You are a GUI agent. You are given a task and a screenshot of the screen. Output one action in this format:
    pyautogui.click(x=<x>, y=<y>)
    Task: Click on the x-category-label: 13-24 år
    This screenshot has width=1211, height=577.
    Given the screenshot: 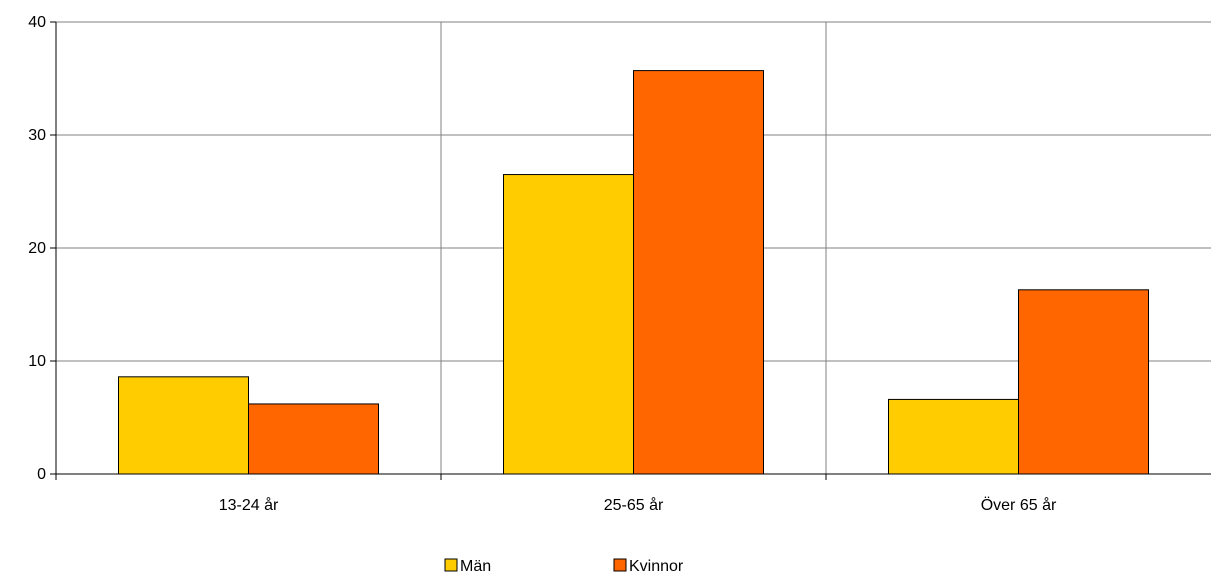 What is the action you would take?
    pyautogui.click(x=249, y=505)
    